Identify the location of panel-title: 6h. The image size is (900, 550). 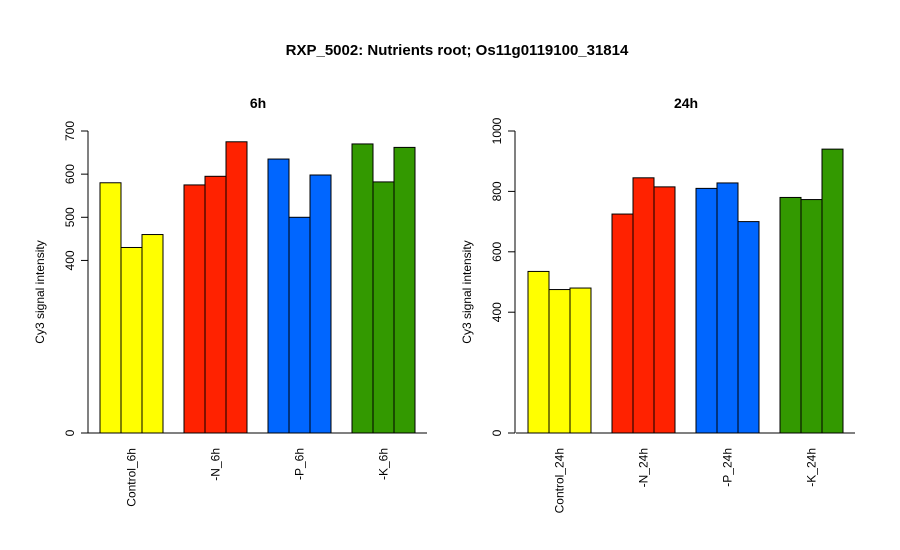
(258, 103).